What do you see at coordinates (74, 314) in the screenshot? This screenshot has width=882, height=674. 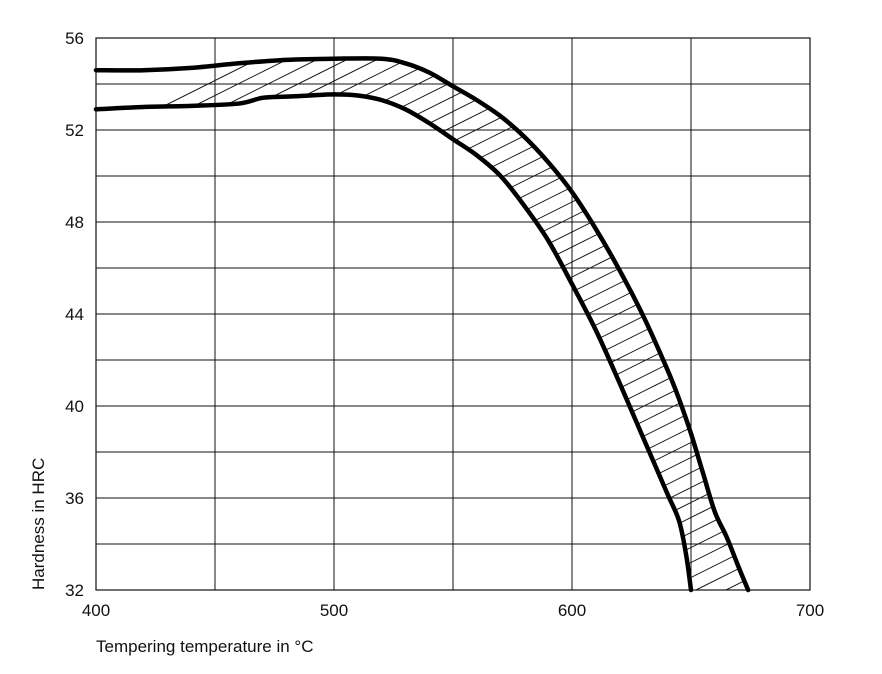 I see `y-tick-label: 44` at bounding box center [74, 314].